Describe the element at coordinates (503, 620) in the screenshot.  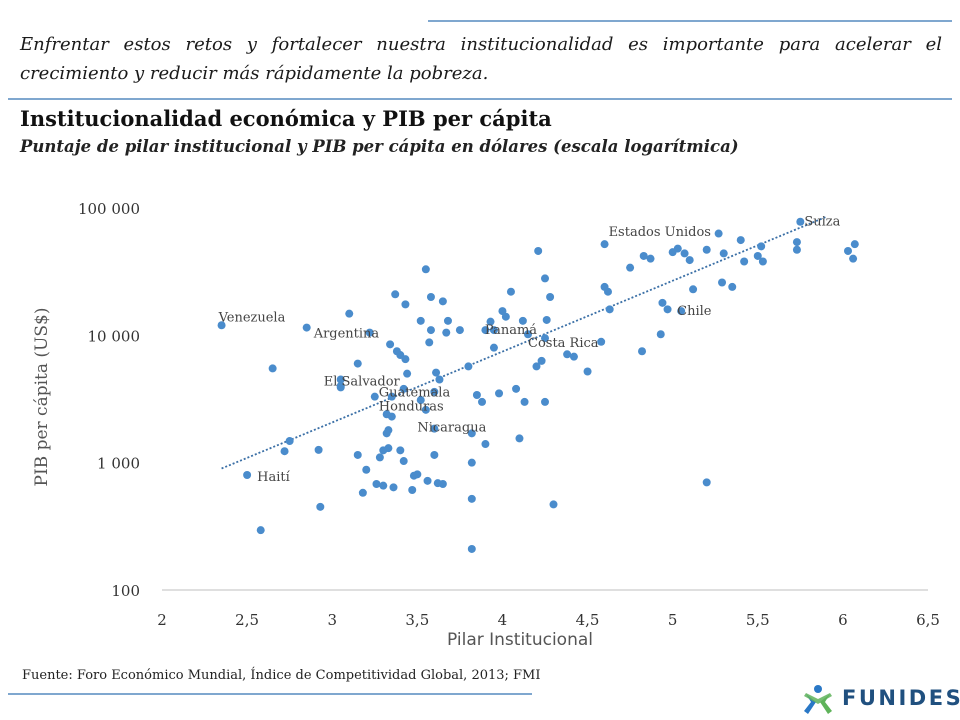
I see `x-tick-label: 4` at that location.